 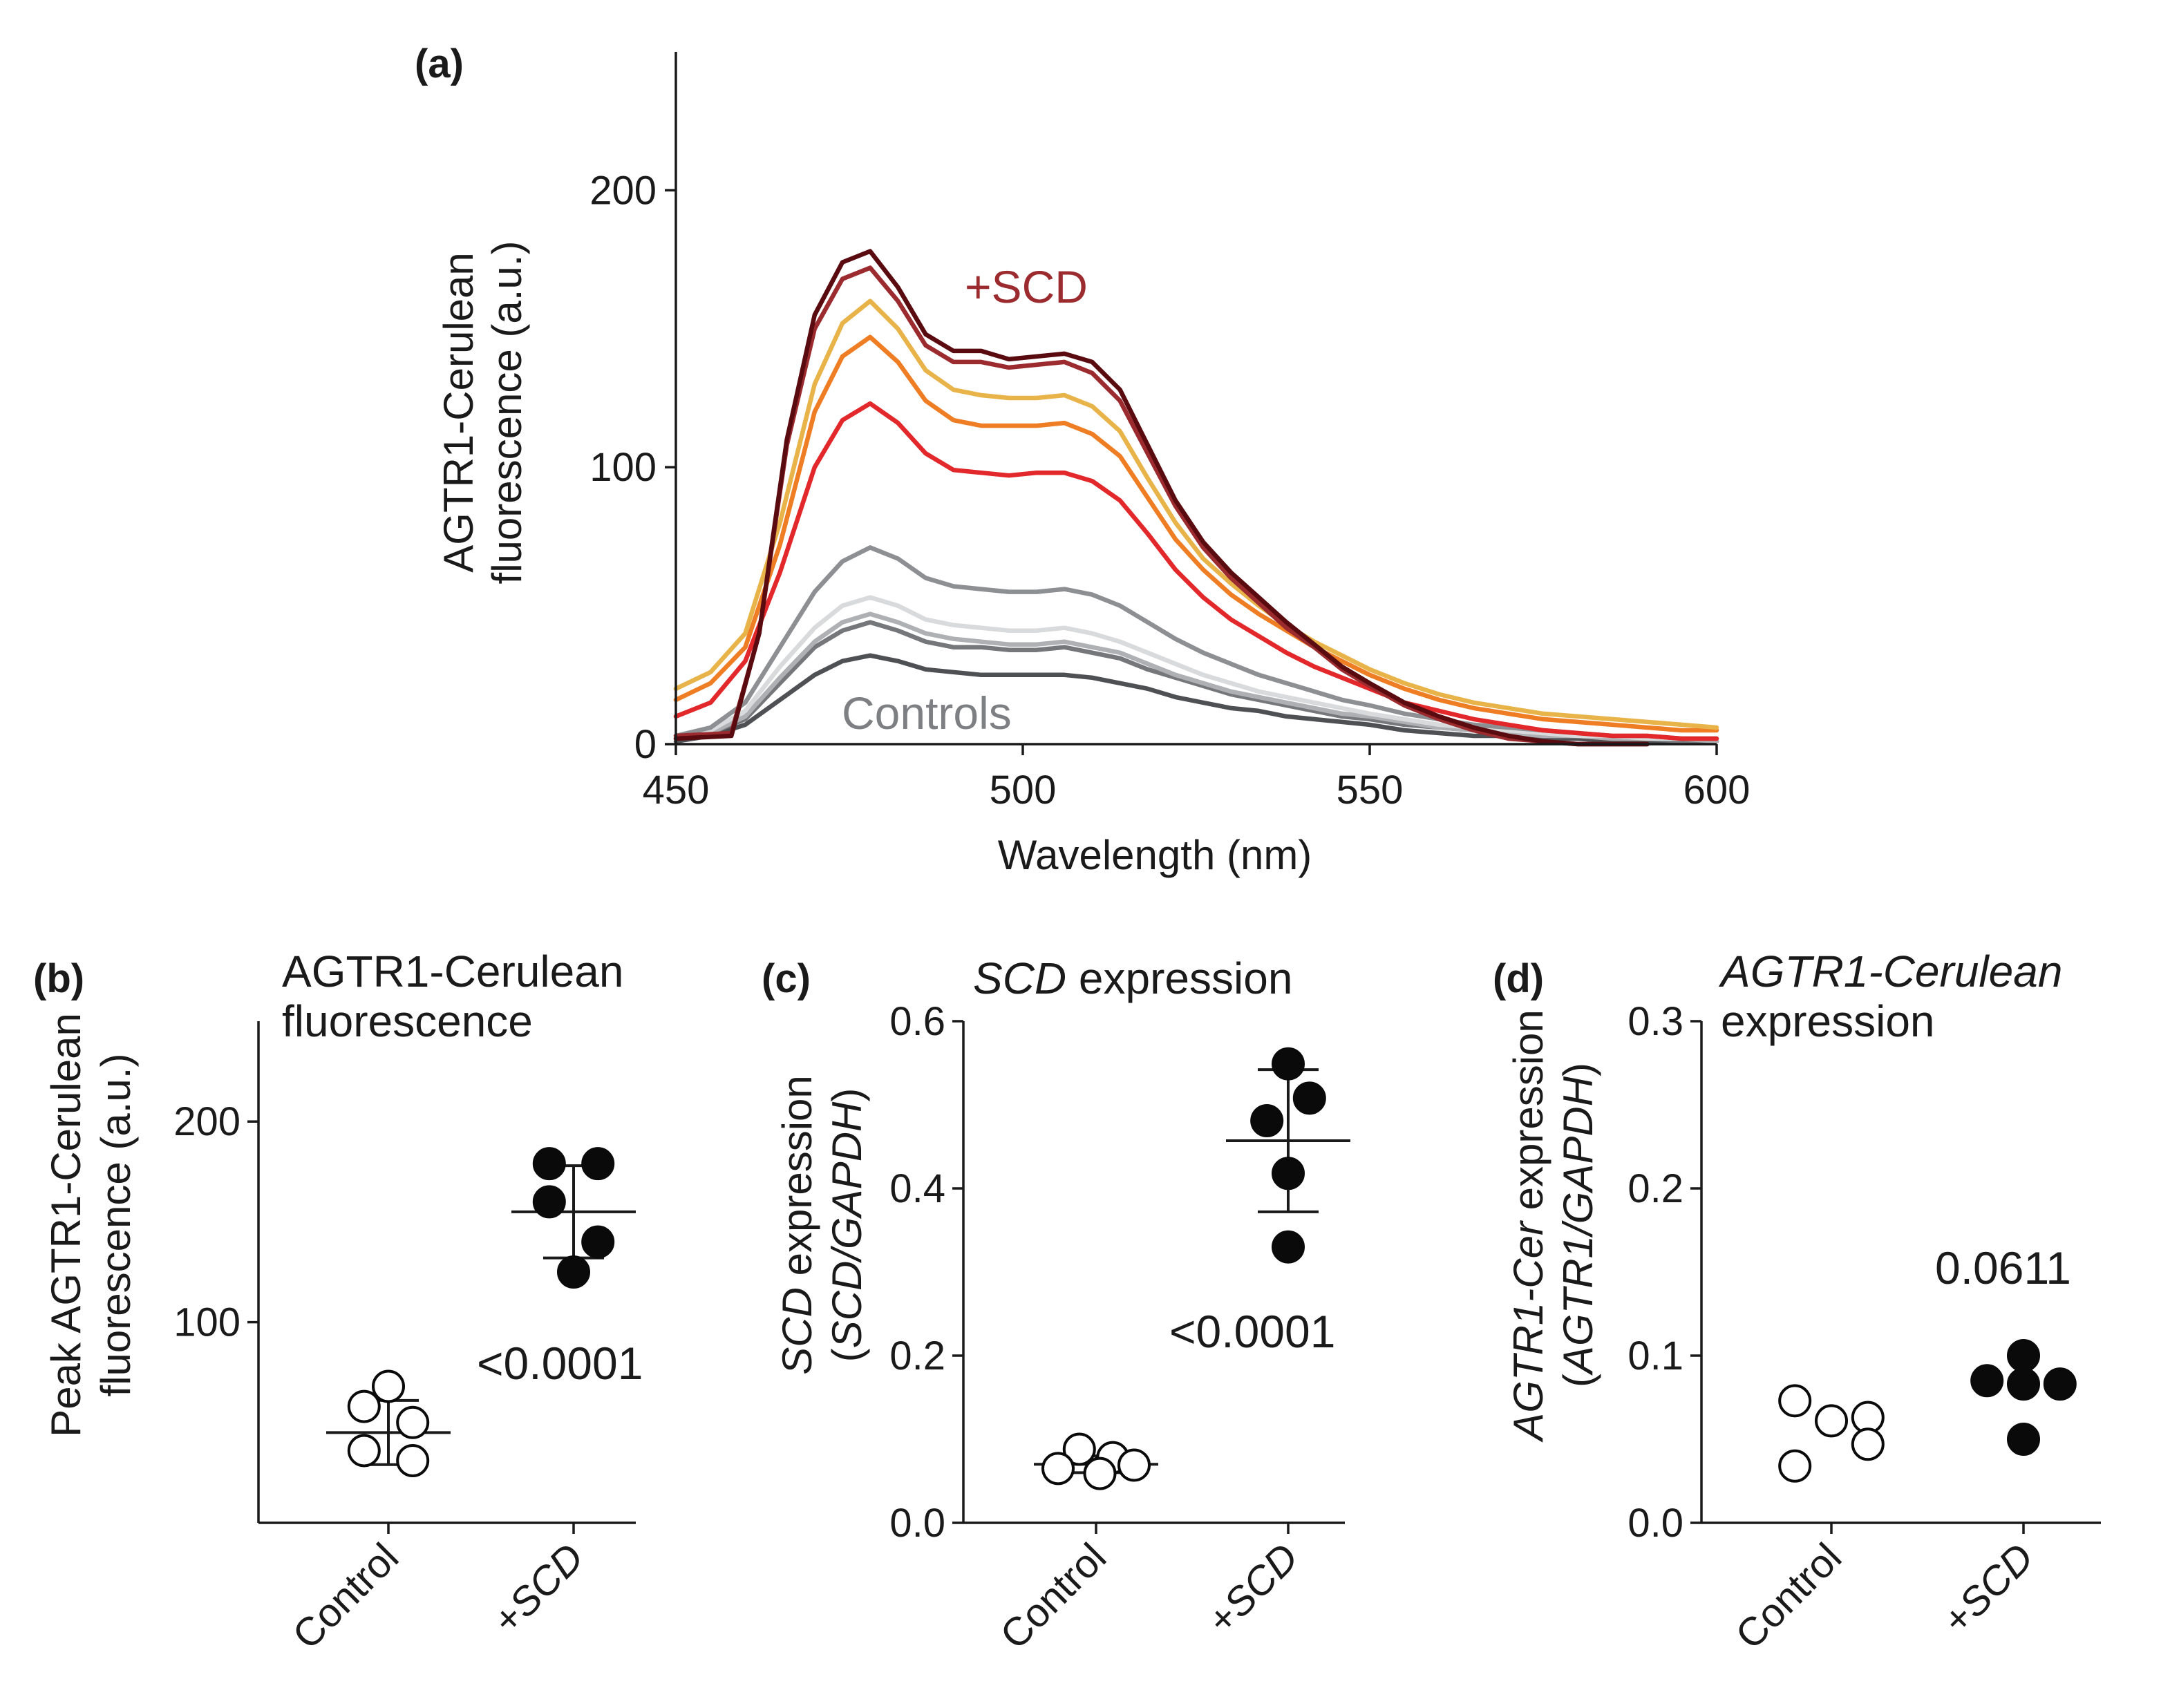 What do you see at coordinates (1852, 1328) in the screenshot?
I see `panel-d-plot: 0.0 0.1 0.2 0.3 Control +SCD` at bounding box center [1852, 1328].